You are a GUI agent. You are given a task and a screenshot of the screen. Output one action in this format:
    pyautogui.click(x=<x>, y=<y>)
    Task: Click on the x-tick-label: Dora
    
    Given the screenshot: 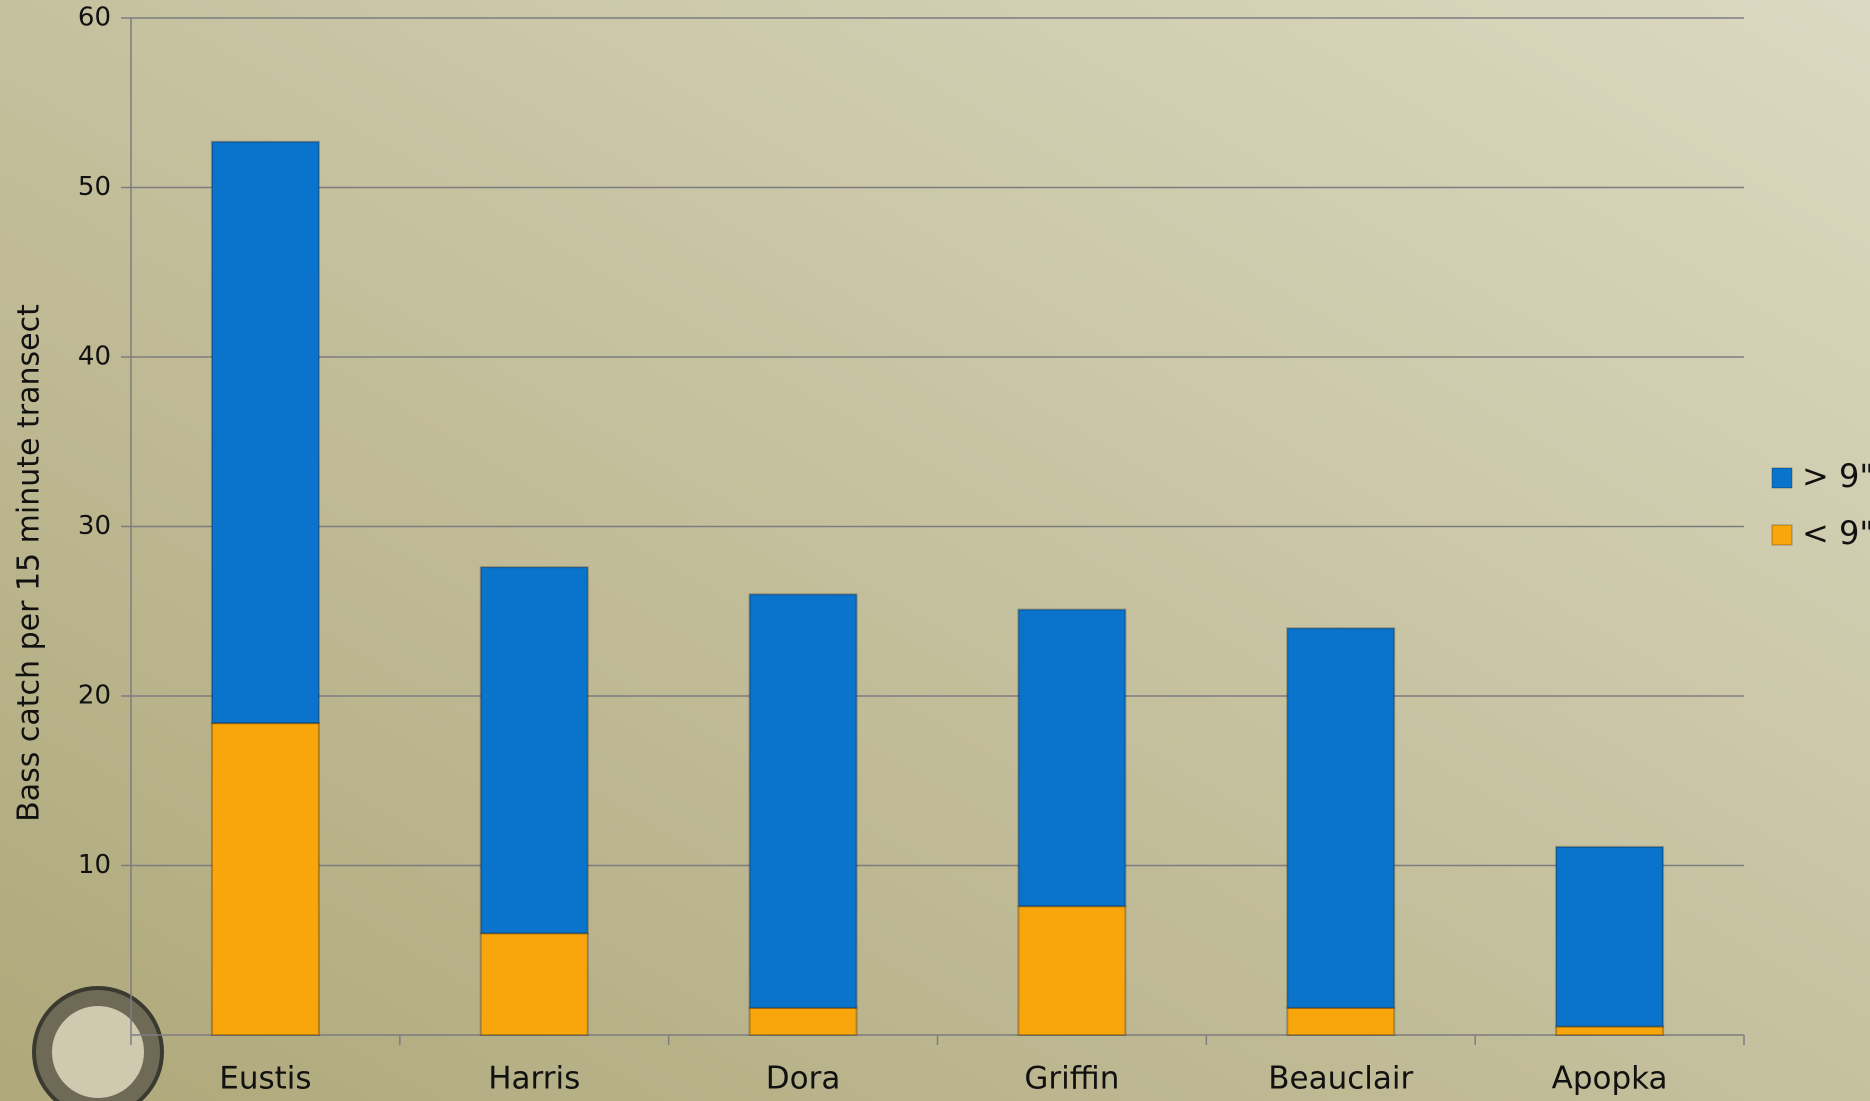 What is the action you would take?
    pyautogui.click(x=803, y=1079)
    